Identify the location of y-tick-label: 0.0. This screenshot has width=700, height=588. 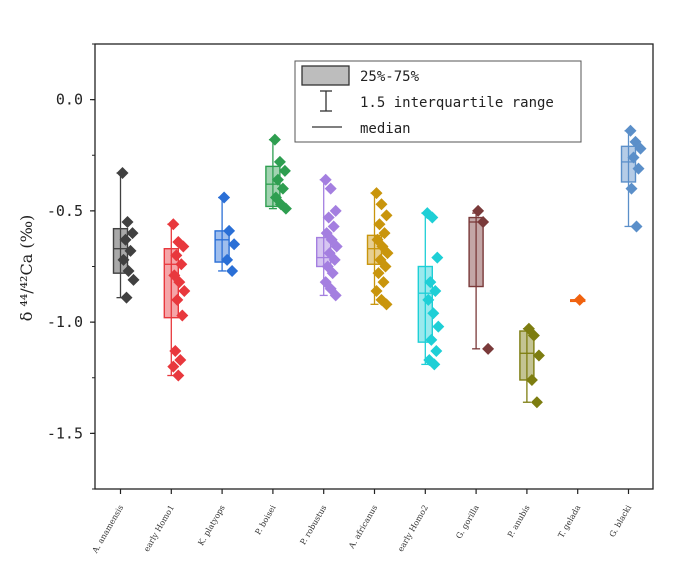
(69, 100).